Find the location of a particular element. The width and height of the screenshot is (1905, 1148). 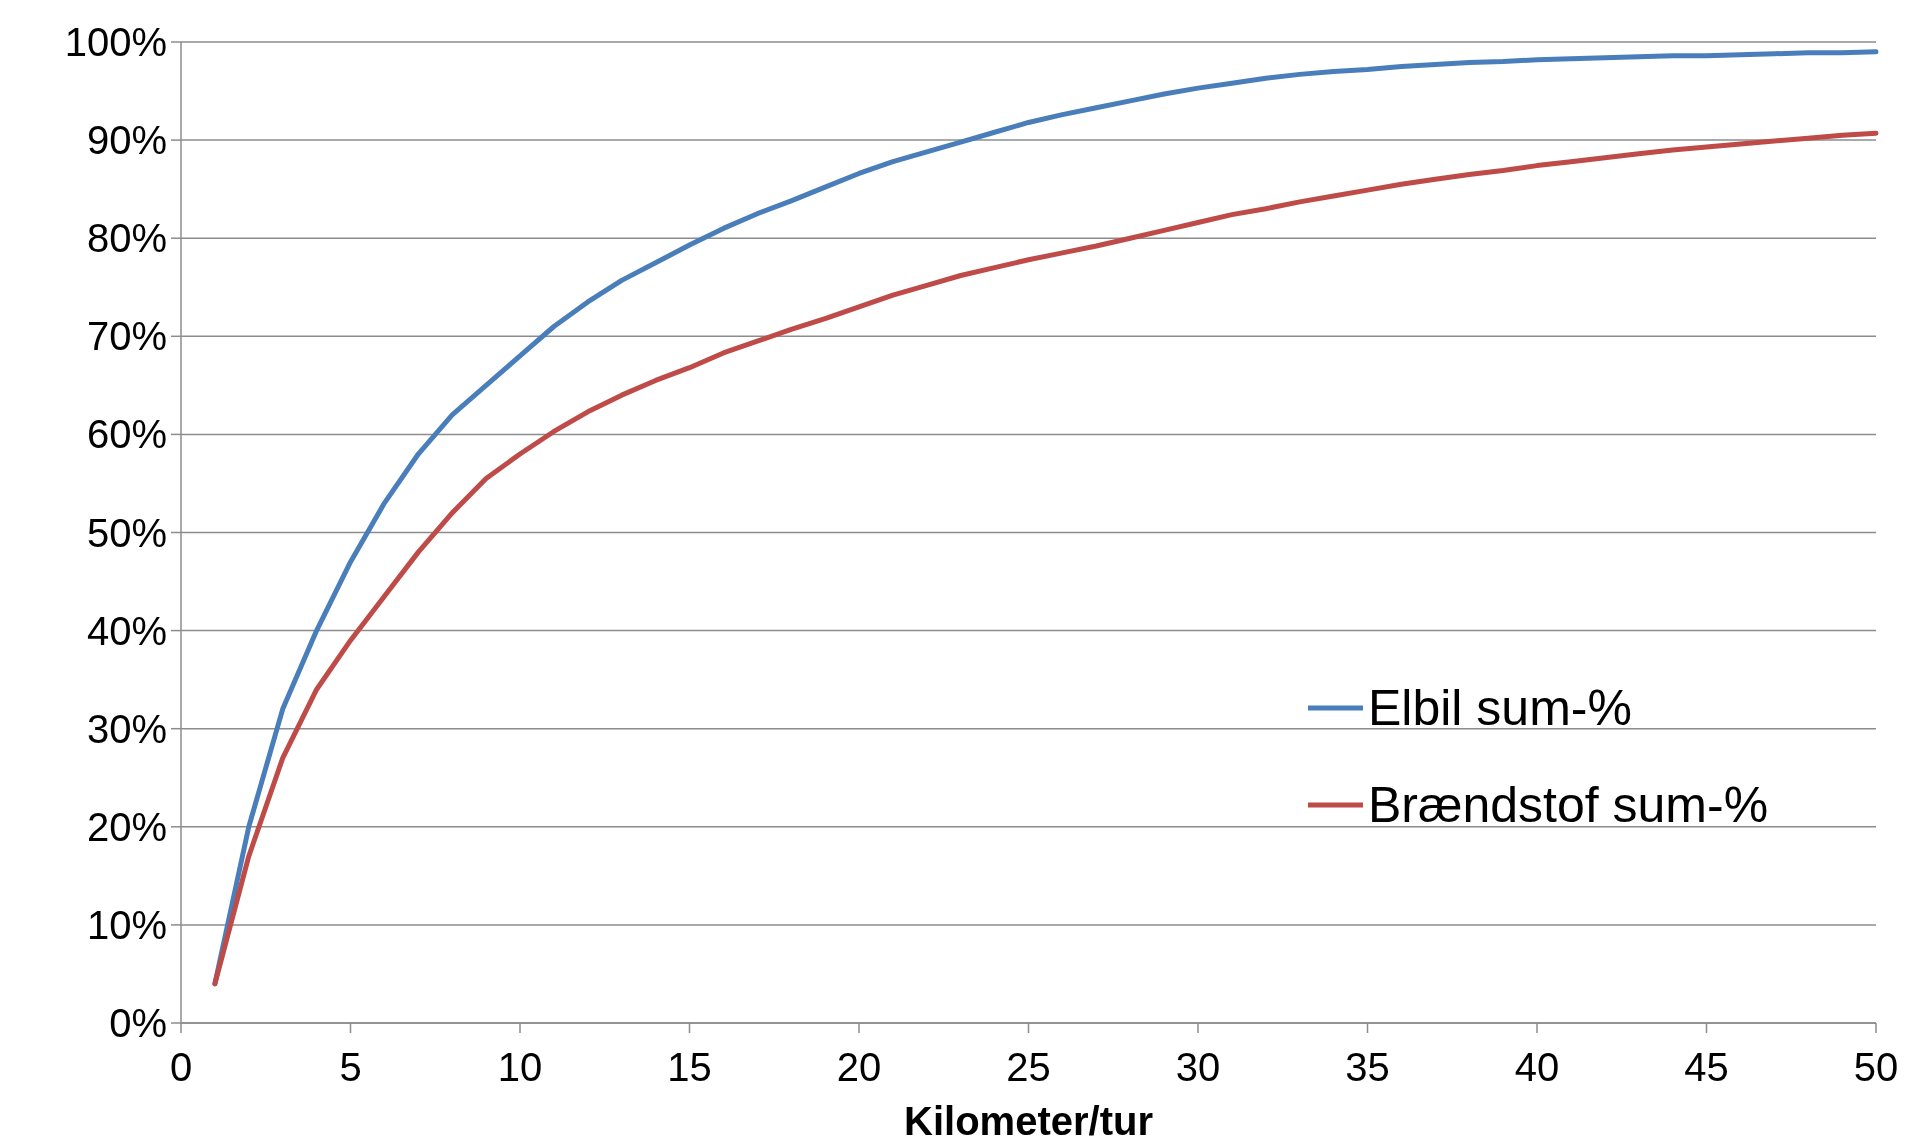

y-tick-label: 80% is located at coordinates (126, 238).